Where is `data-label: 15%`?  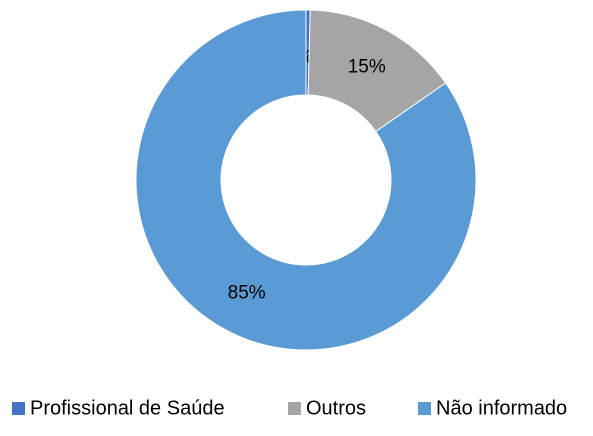
data-label: 15% is located at coordinates (367, 66).